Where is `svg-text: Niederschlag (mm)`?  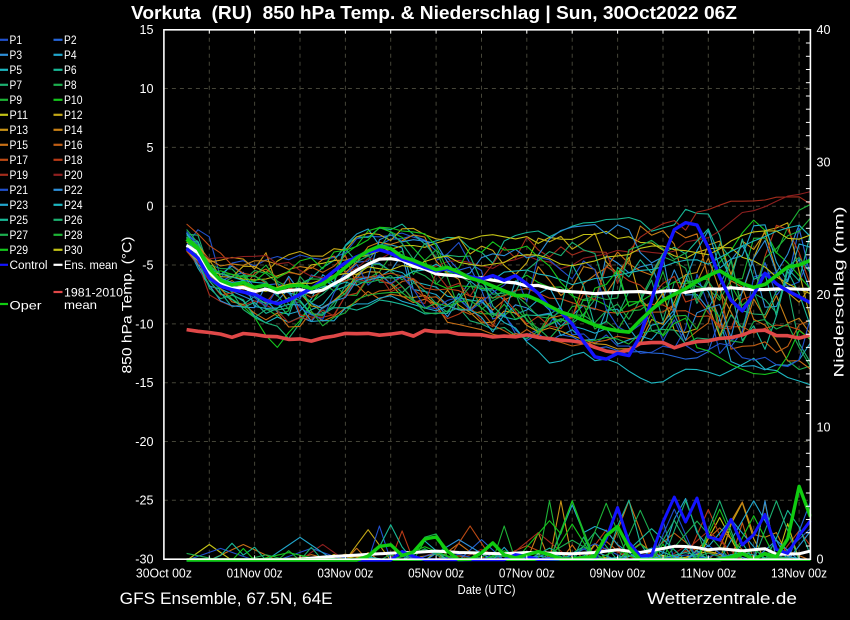 svg-text: Niederschlag (mm) is located at coordinates (840, 292).